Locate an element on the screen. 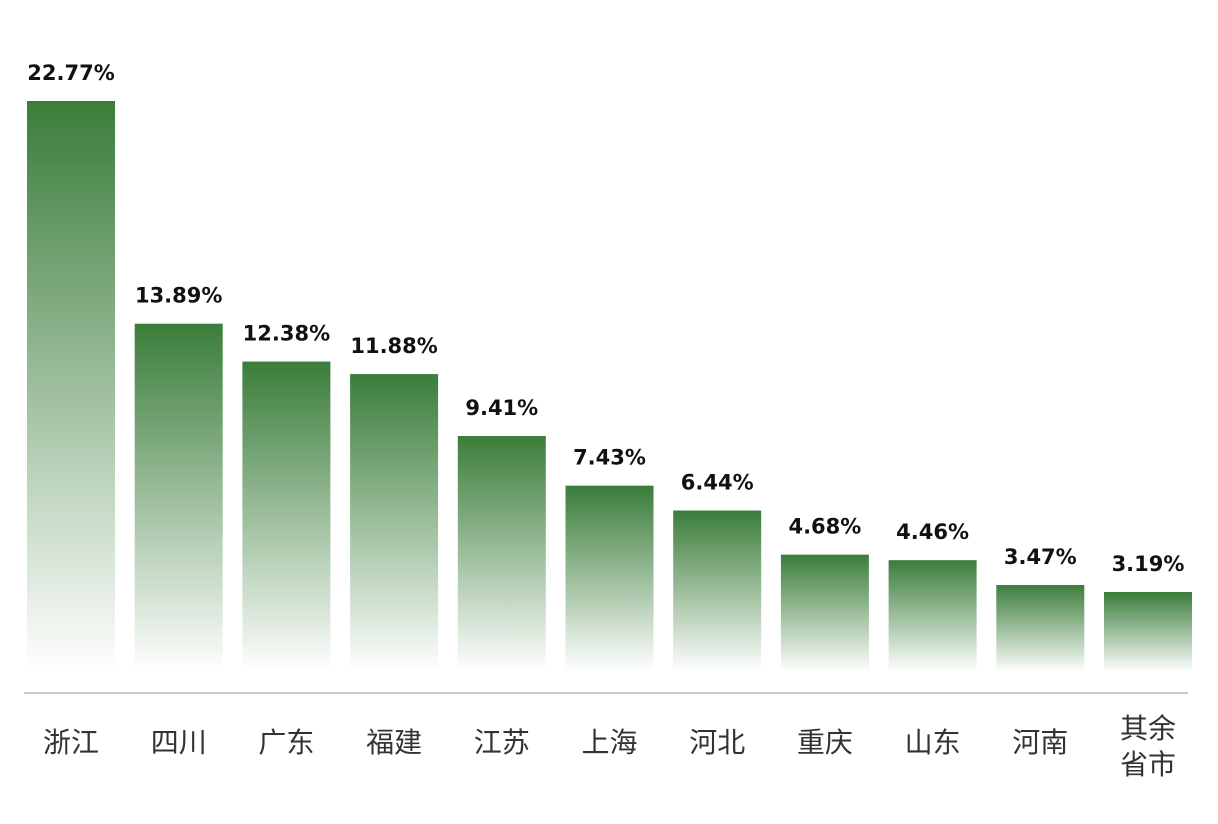 The width and height of the screenshot is (1218, 824). value-label-3: 11.88% is located at coordinates (393, 346).